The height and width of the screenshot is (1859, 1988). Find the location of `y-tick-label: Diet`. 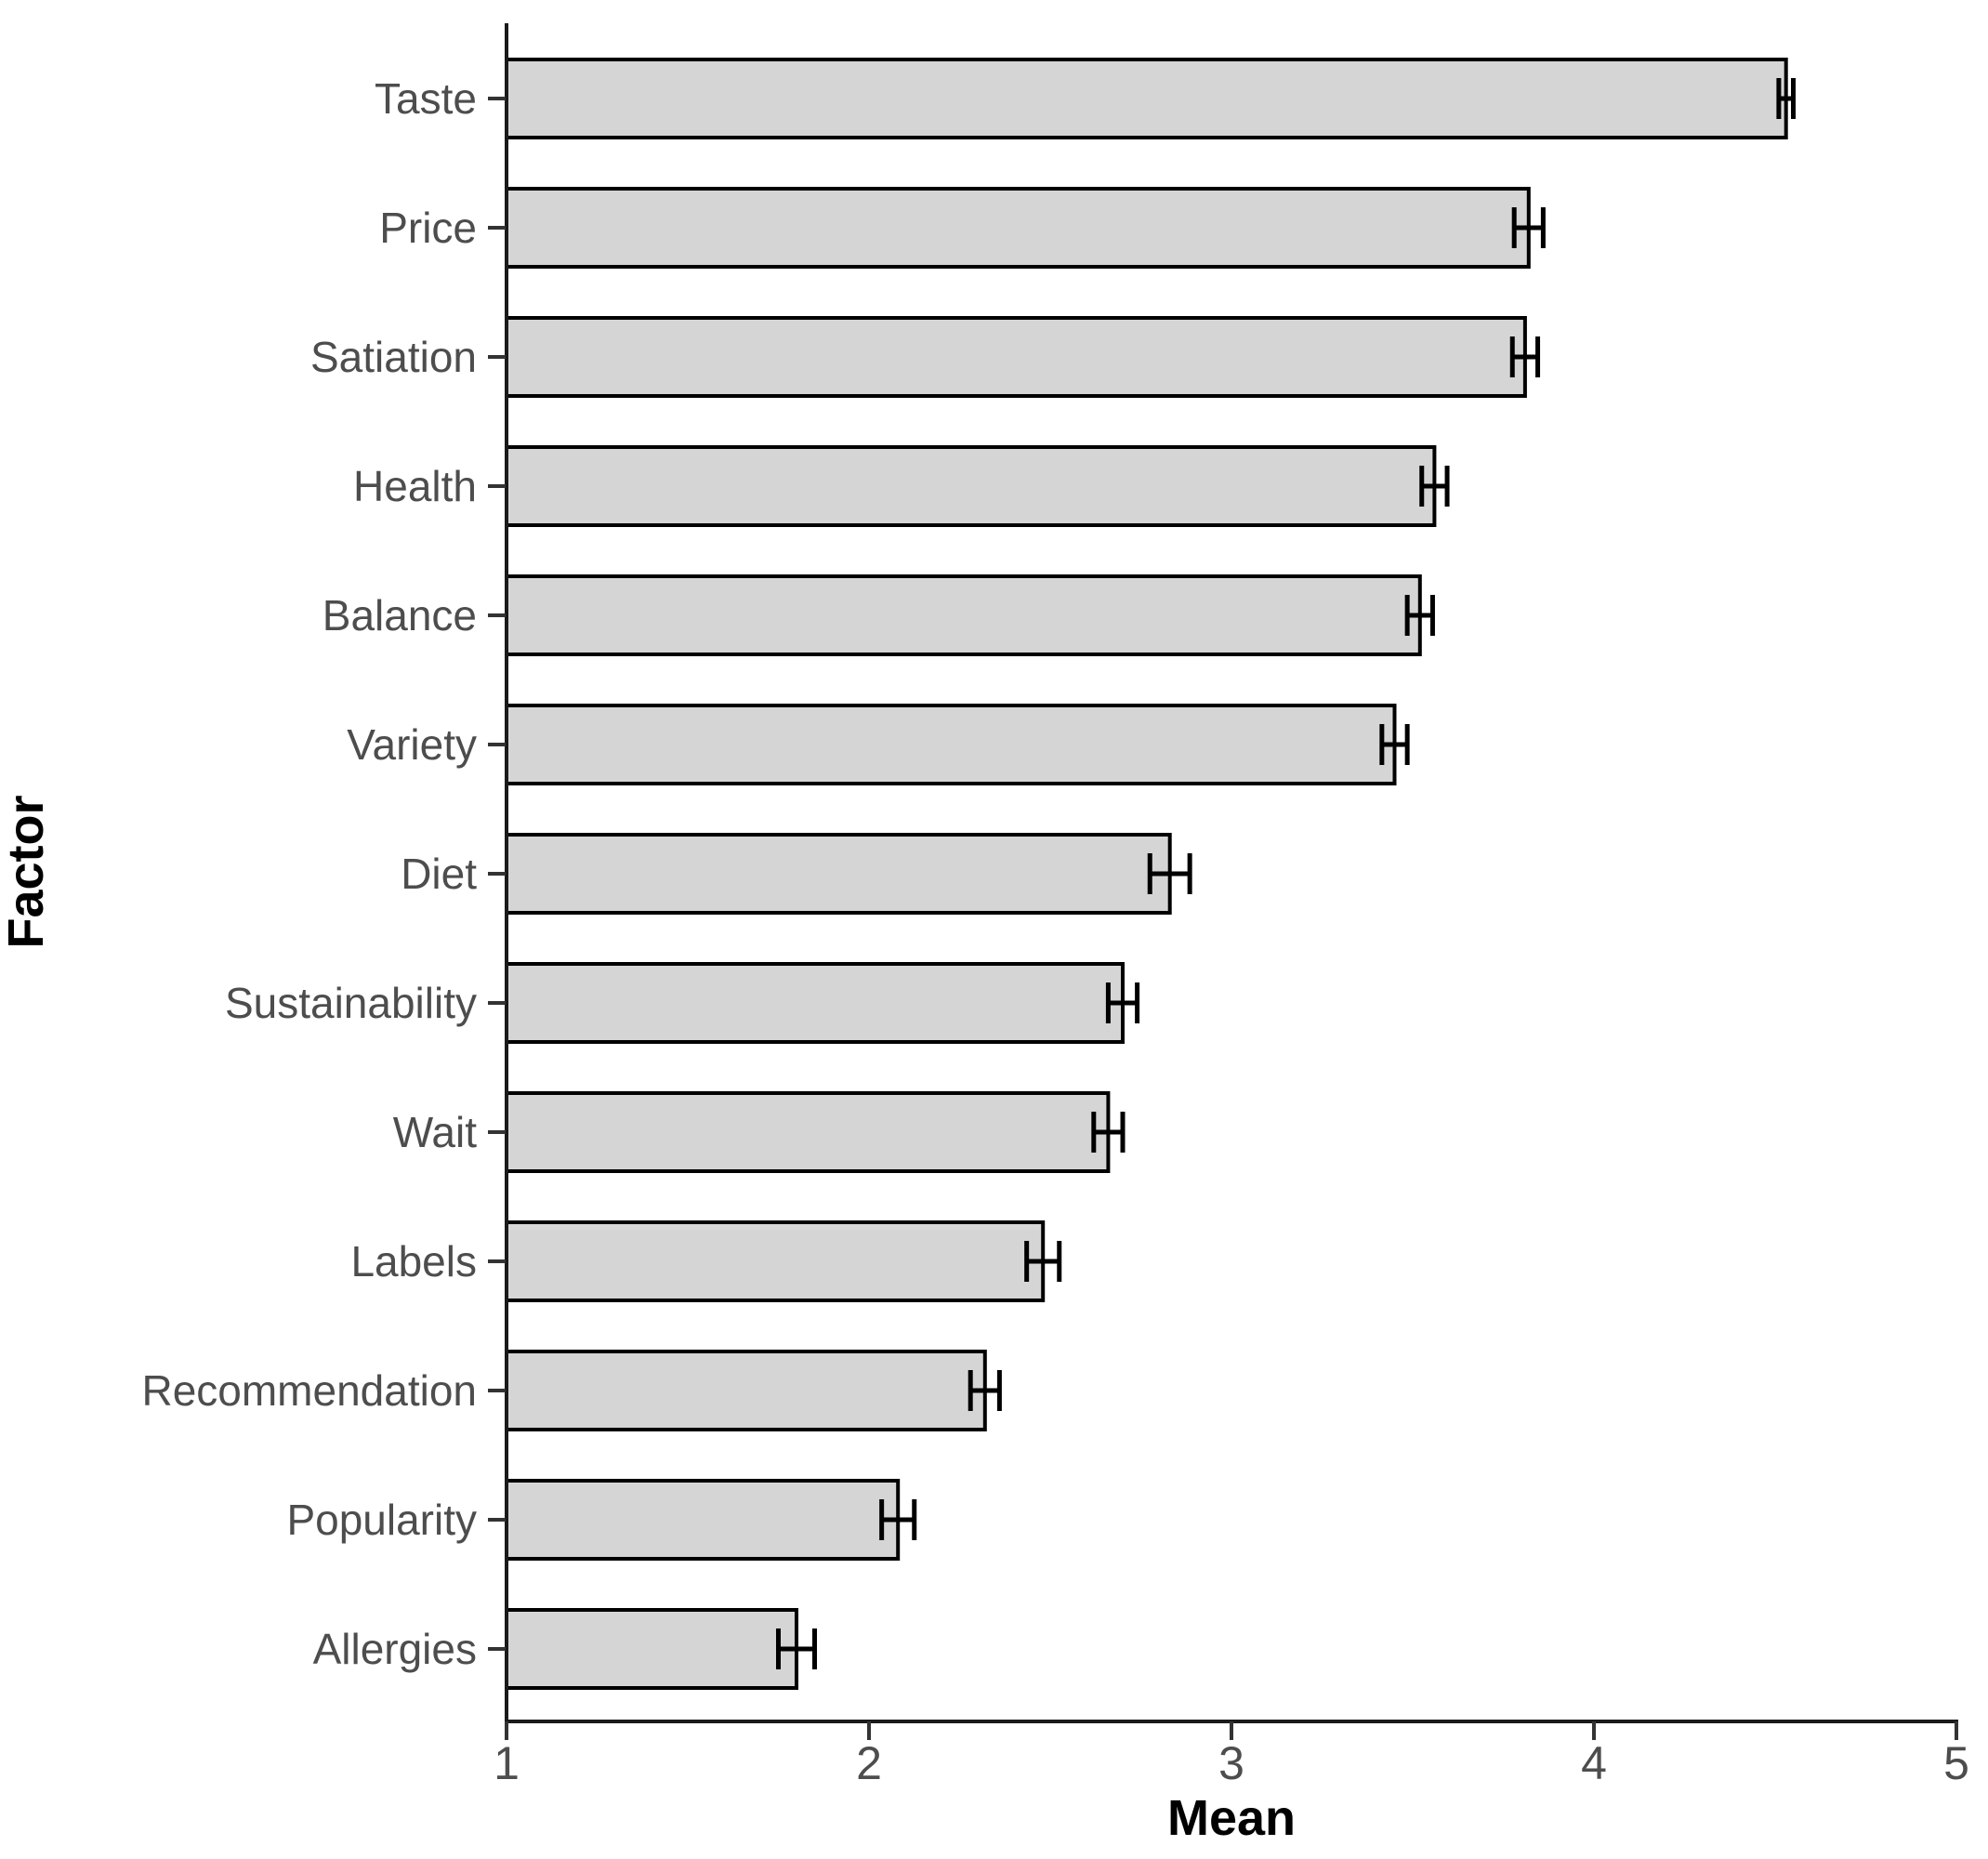

y-tick-label: Diet is located at coordinates (439, 874).